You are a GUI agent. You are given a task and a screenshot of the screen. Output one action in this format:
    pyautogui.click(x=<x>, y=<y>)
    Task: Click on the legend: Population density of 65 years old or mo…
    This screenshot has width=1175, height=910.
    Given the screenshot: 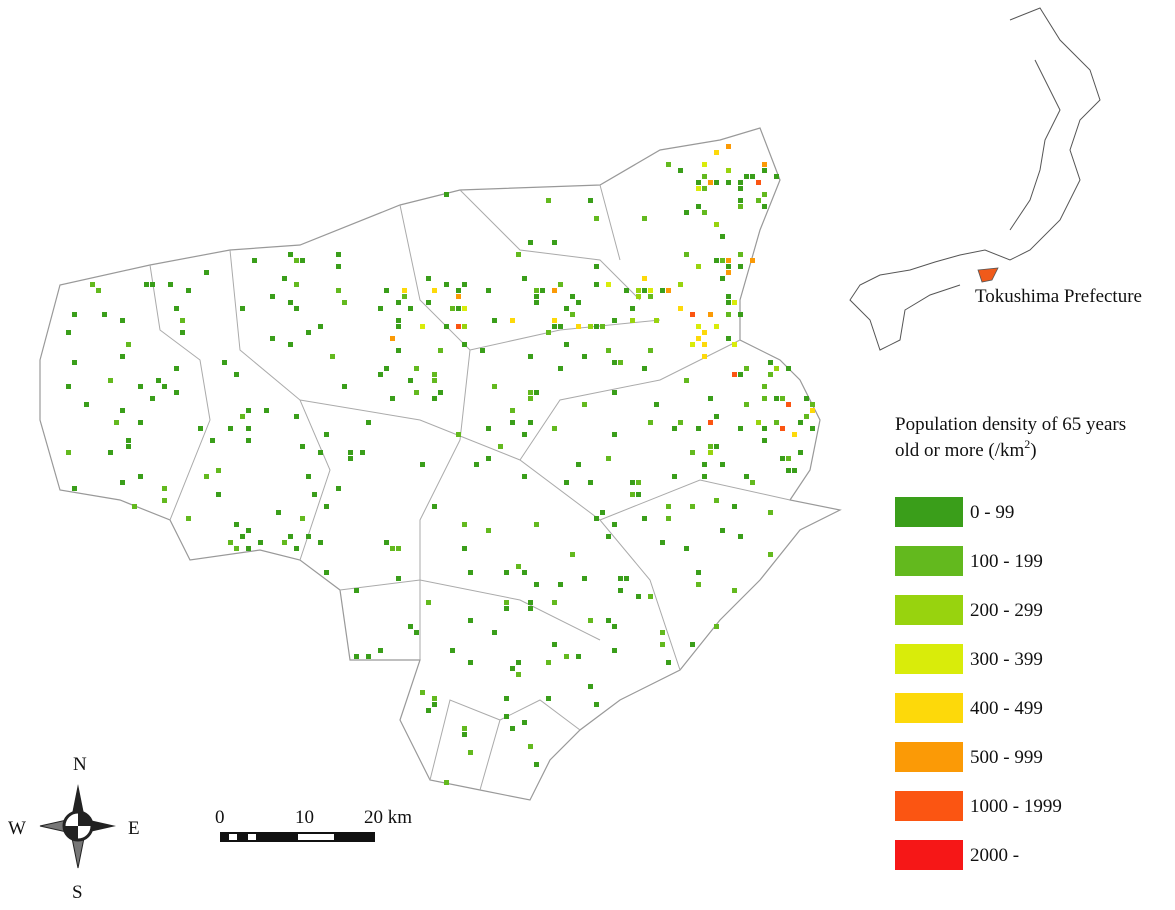 What is the action you would take?
    pyautogui.click(x=1010, y=642)
    